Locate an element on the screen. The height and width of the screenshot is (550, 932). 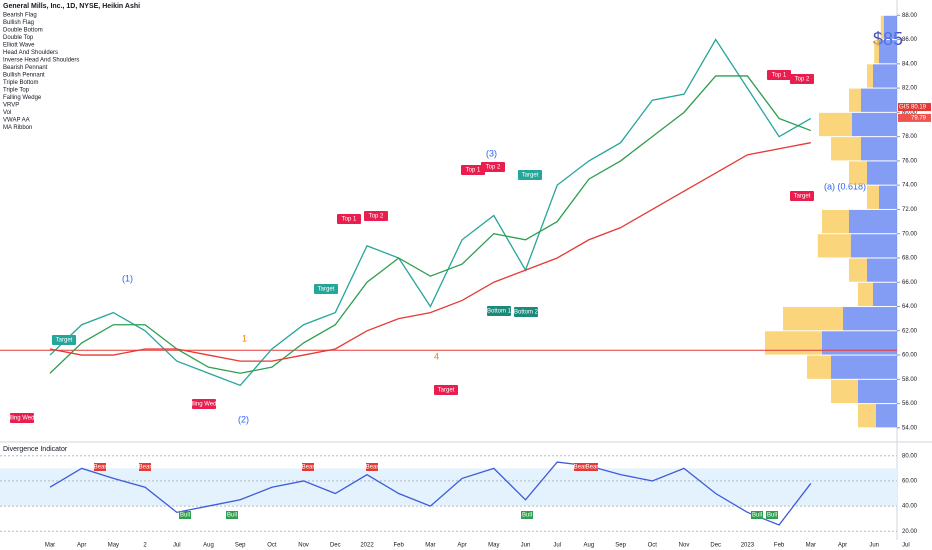
x-tick-label: Nov is located at coordinates (303, 546).